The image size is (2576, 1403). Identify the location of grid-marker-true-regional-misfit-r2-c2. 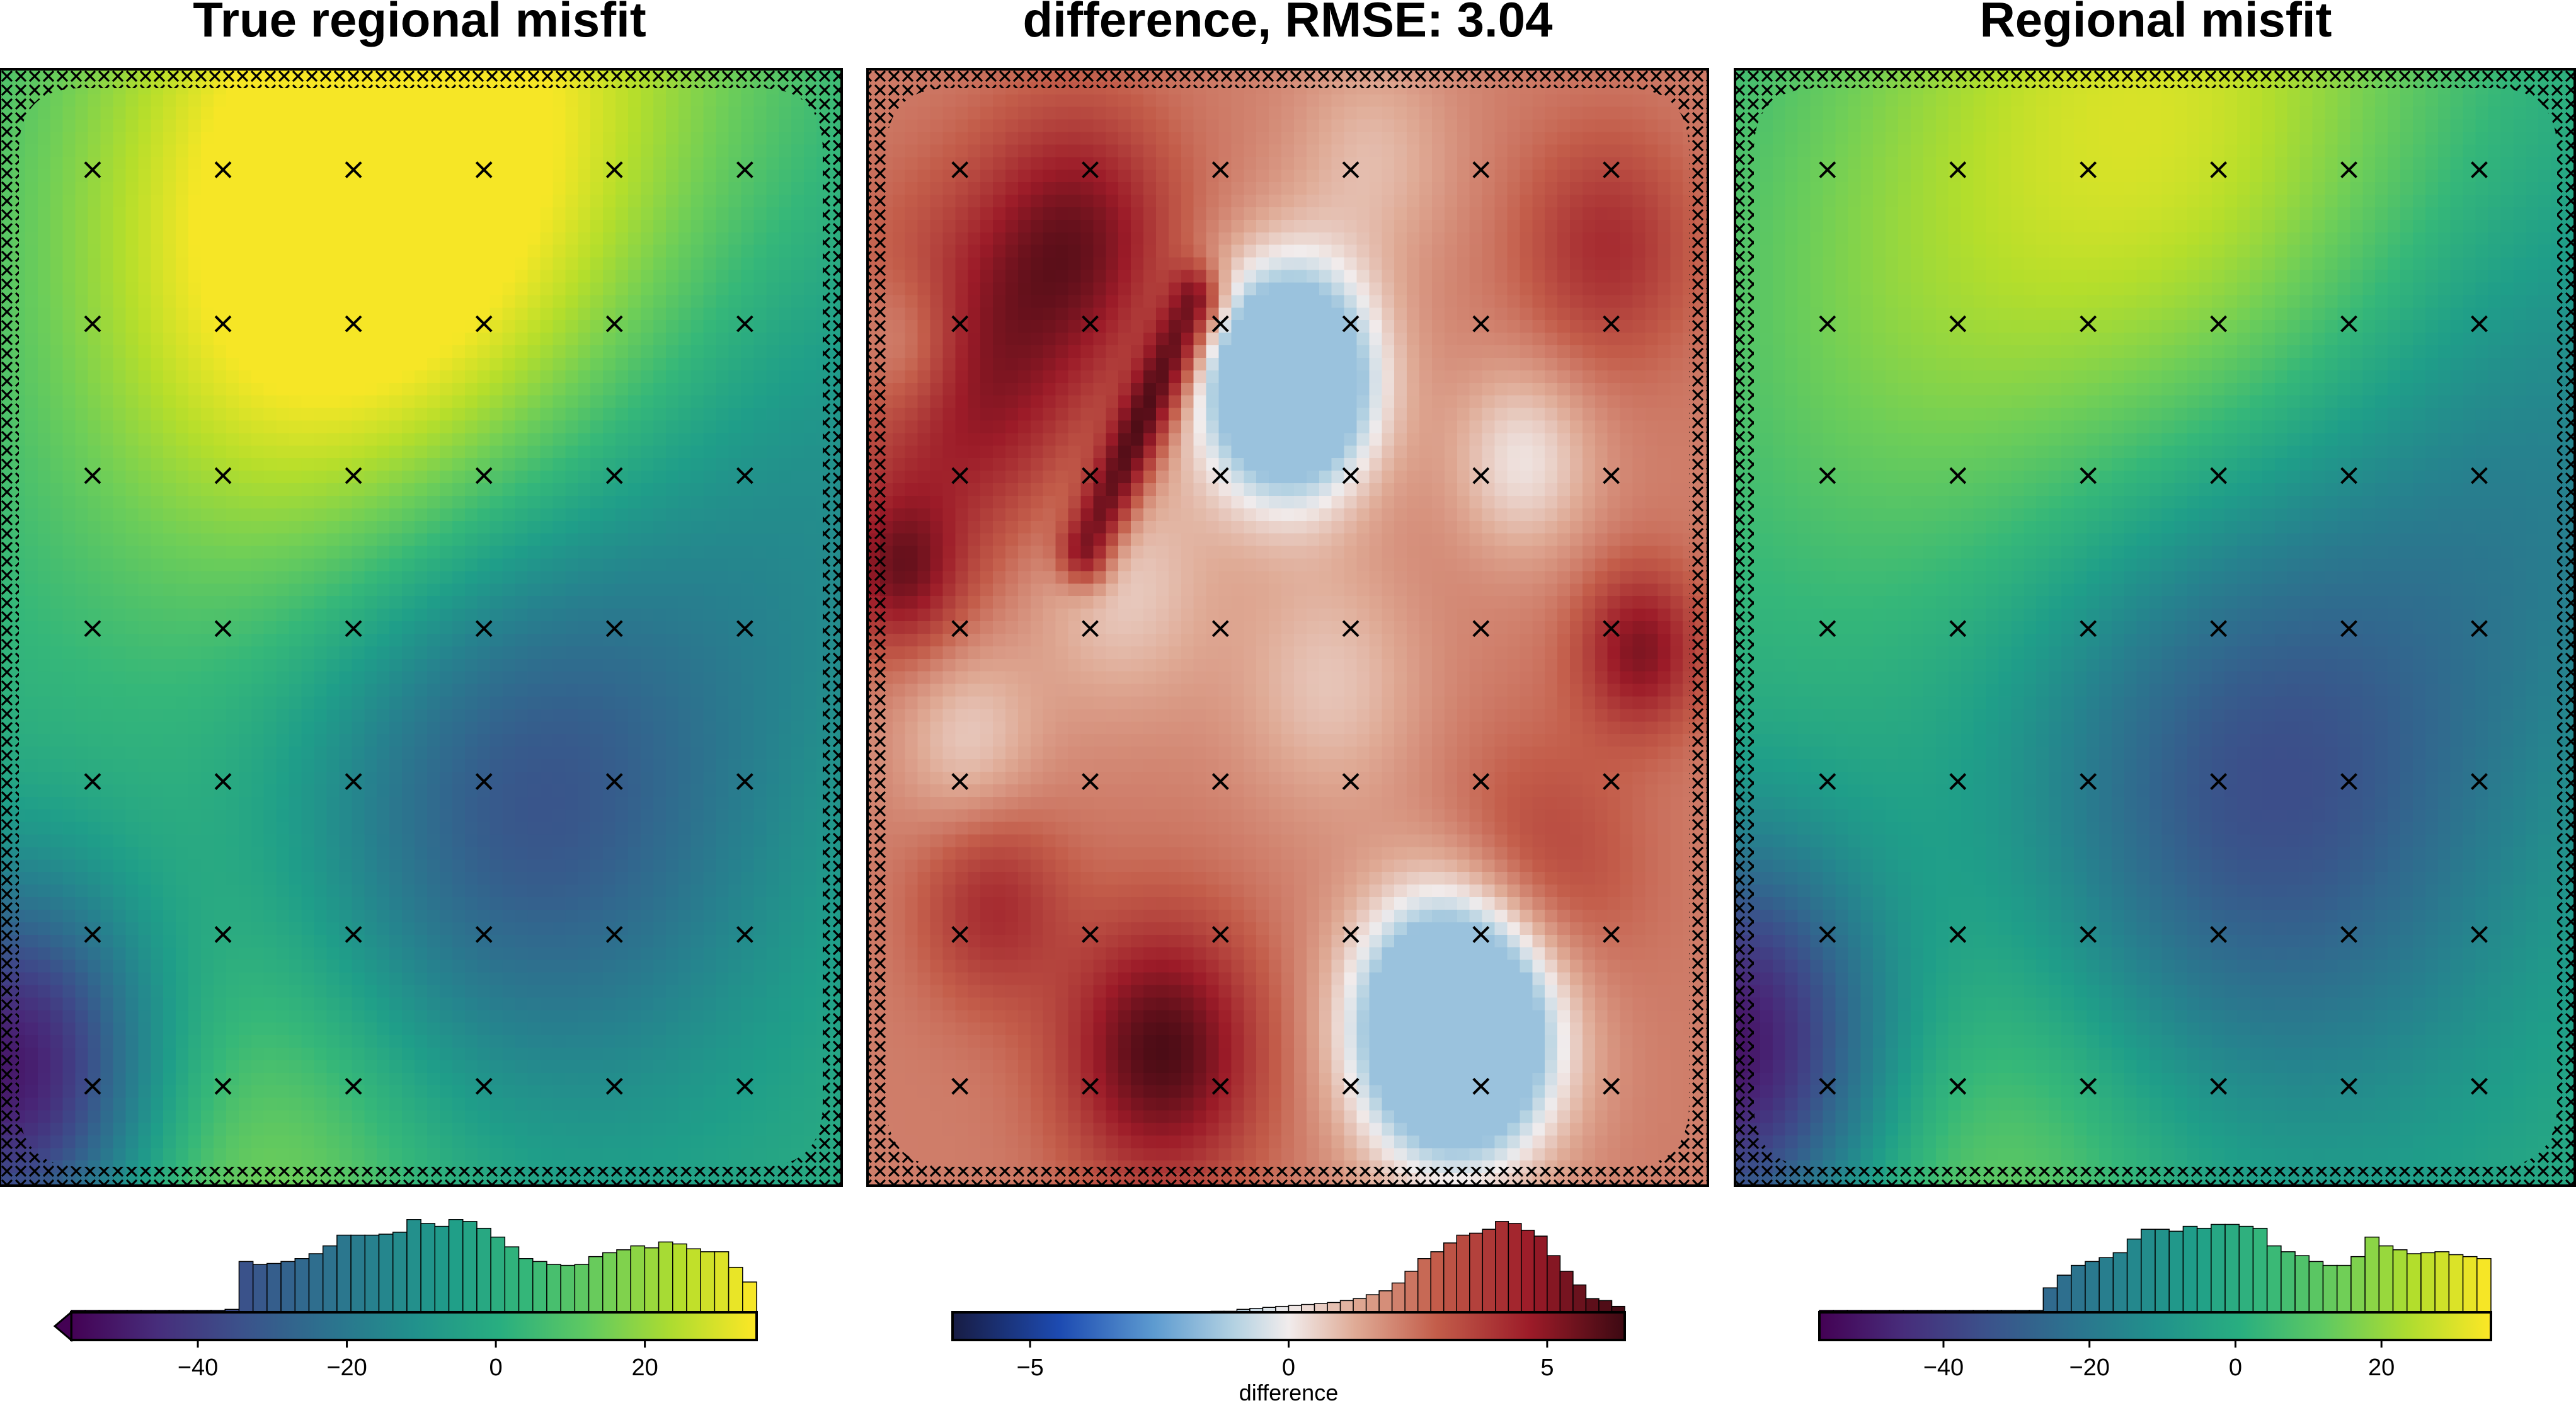
(354, 475).